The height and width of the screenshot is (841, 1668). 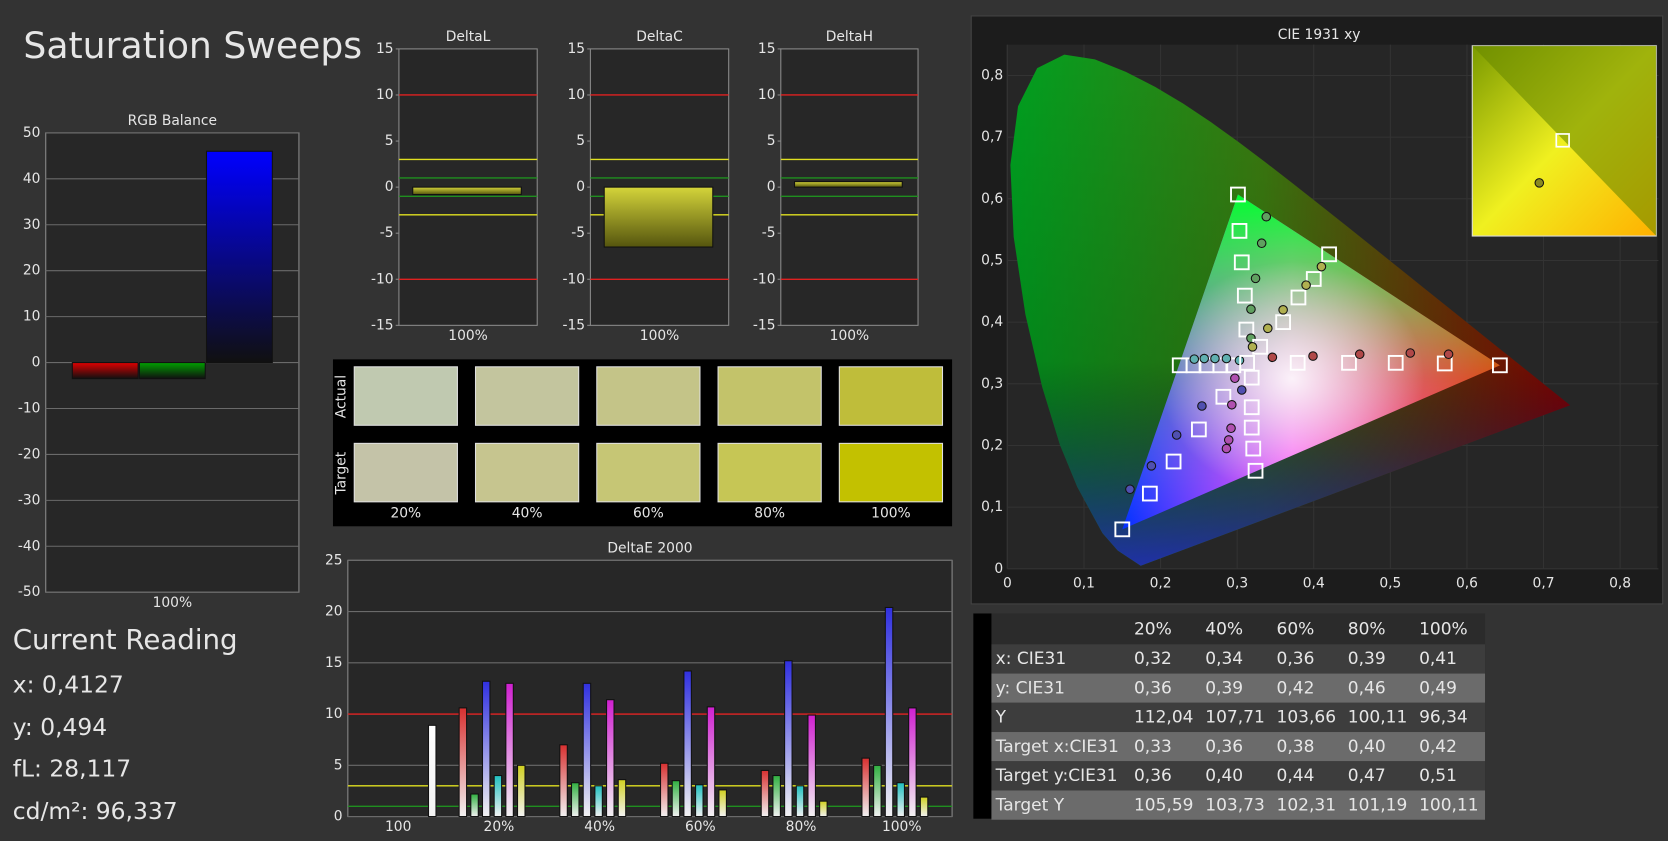 What do you see at coordinates (341, 473) in the screenshot?
I see `swatch-row-label: Target` at bounding box center [341, 473].